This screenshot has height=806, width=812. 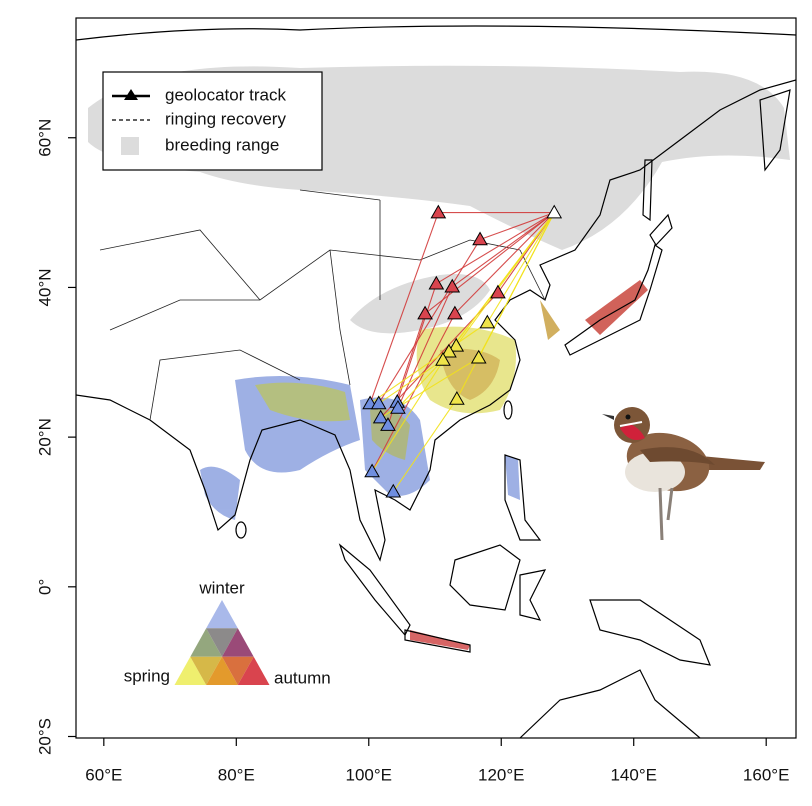 I want to click on sakhalin, so click(x=647, y=190).